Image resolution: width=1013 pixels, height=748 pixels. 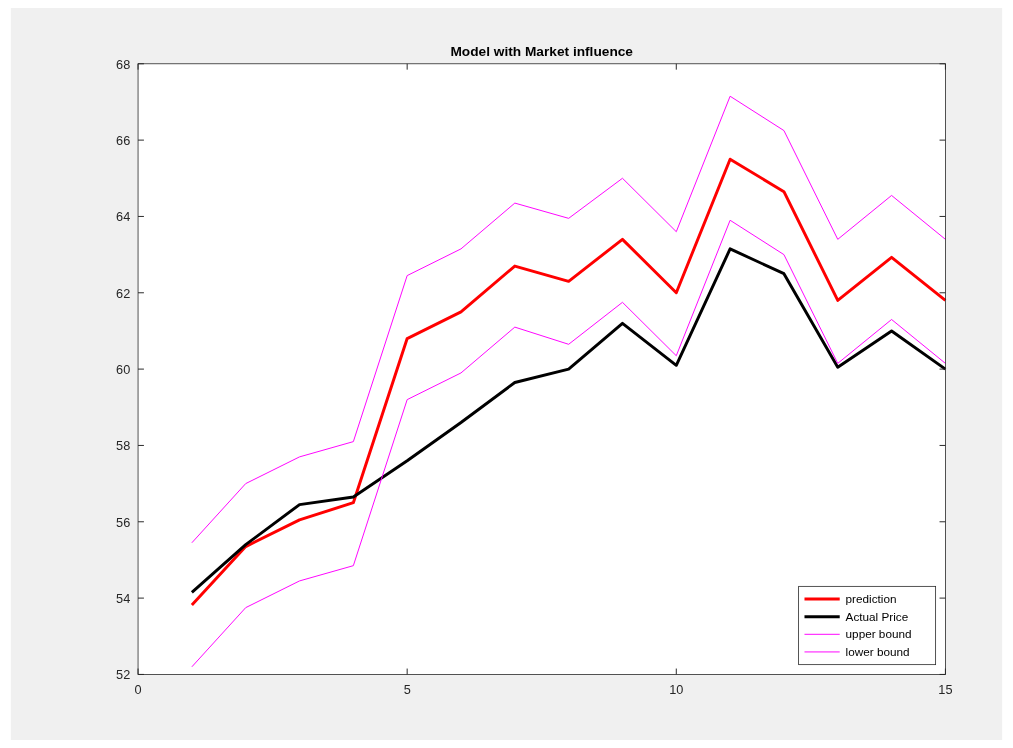 What do you see at coordinates (877, 651) in the screenshot?
I see `legend-label: lower bound` at bounding box center [877, 651].